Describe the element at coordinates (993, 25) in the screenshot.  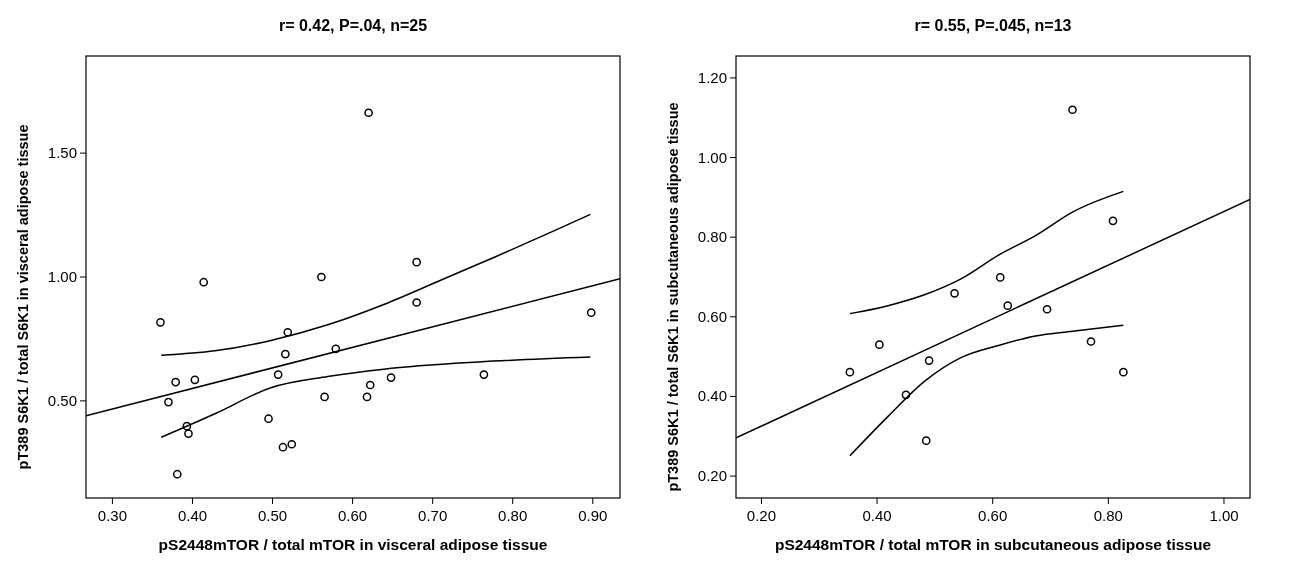
I see `chart-title: r= 0.55, P=.045, n=13` at that location.